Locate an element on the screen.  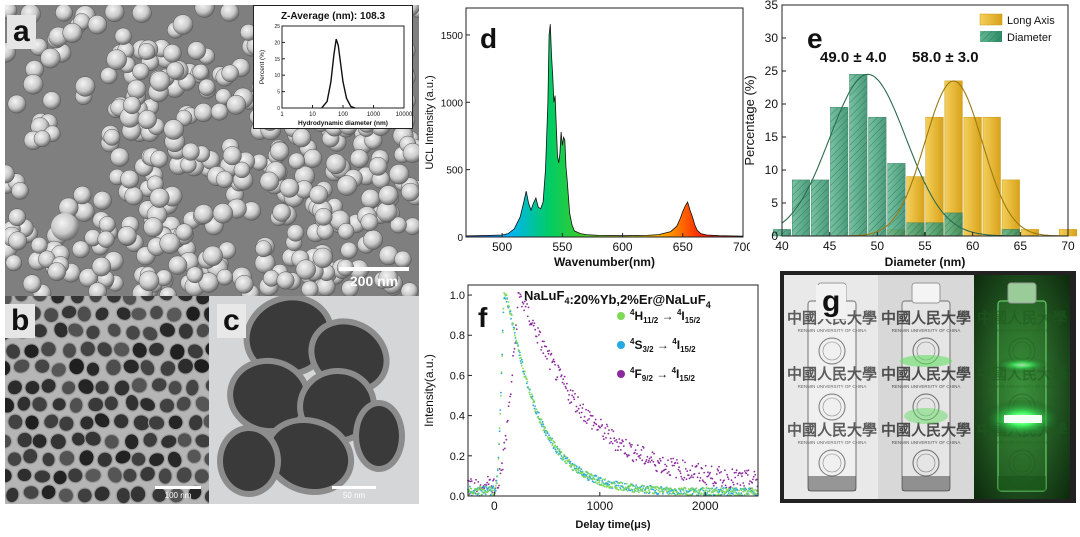
scale-bar-b-label: 100 nm is located at coordinates (178, 495).